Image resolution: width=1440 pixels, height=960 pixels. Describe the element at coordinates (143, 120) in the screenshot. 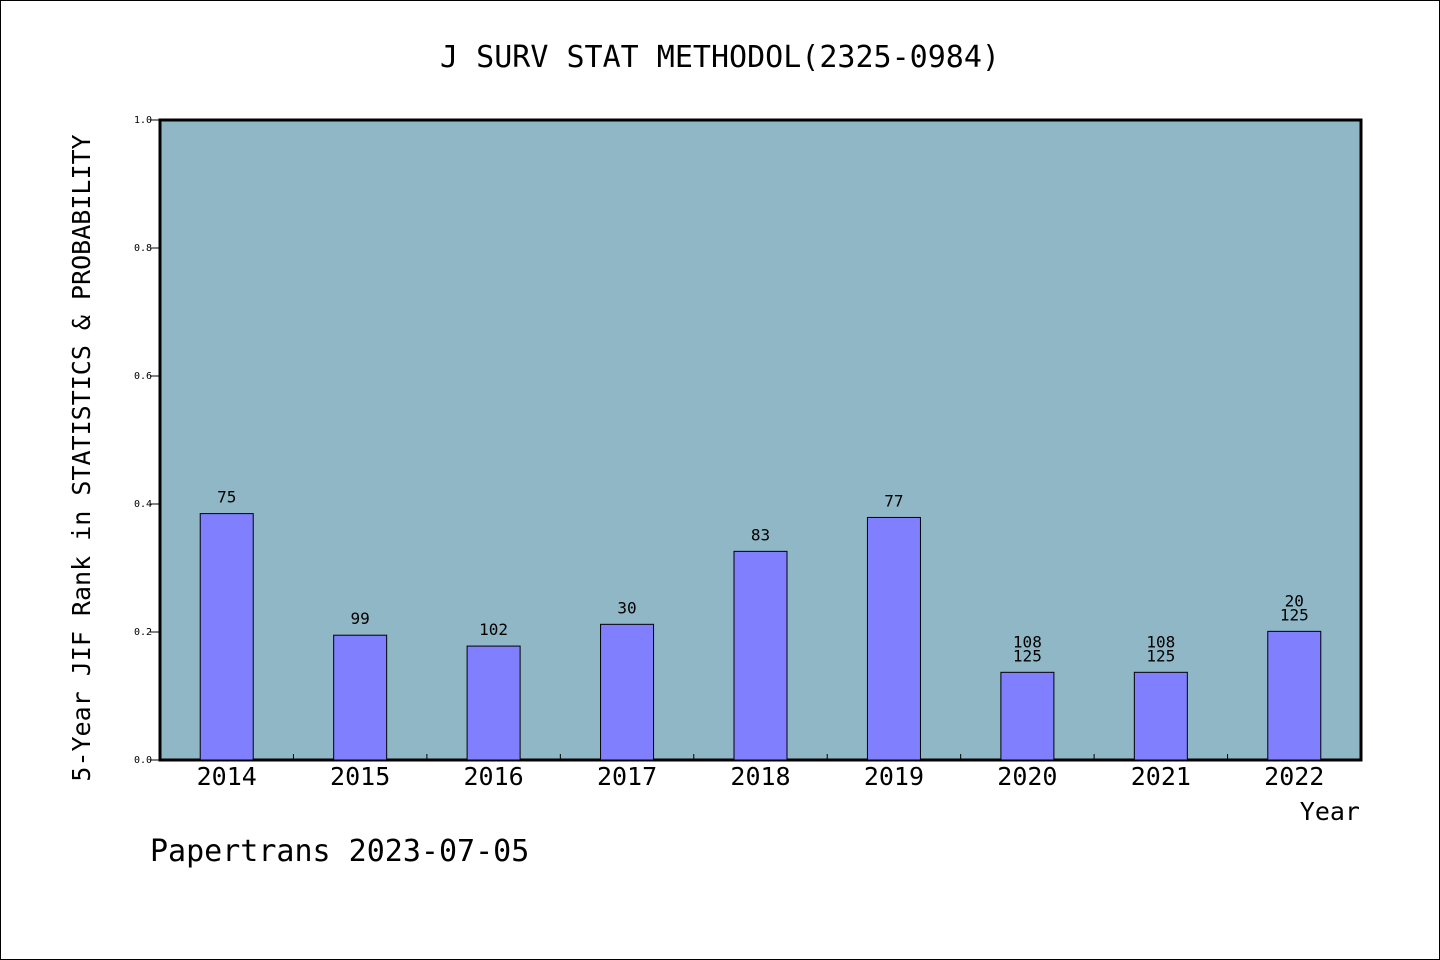

I see `y-tick-label: 1.0` at that location.